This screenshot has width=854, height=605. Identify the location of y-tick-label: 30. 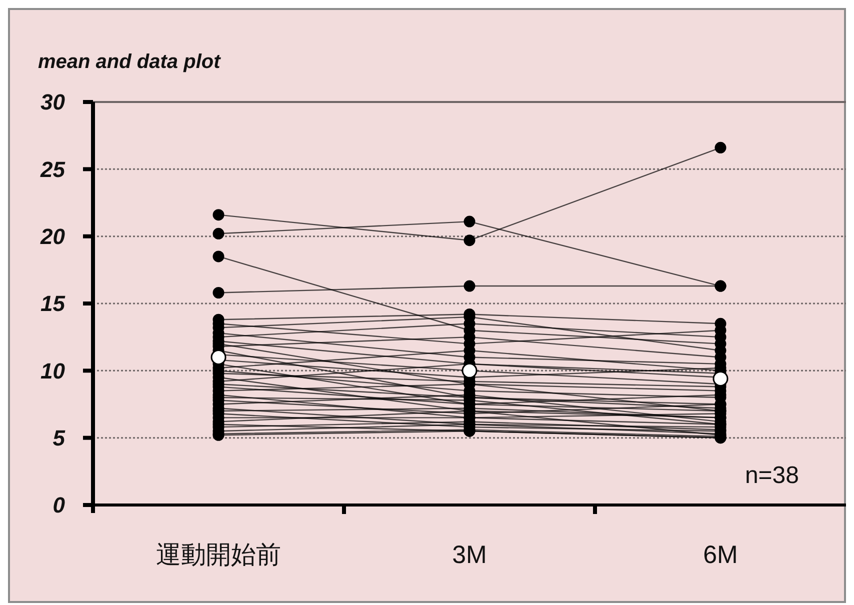
(53, 102).